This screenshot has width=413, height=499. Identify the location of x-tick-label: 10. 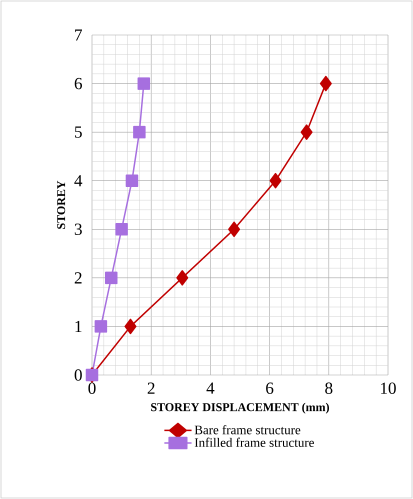
(388, 388).